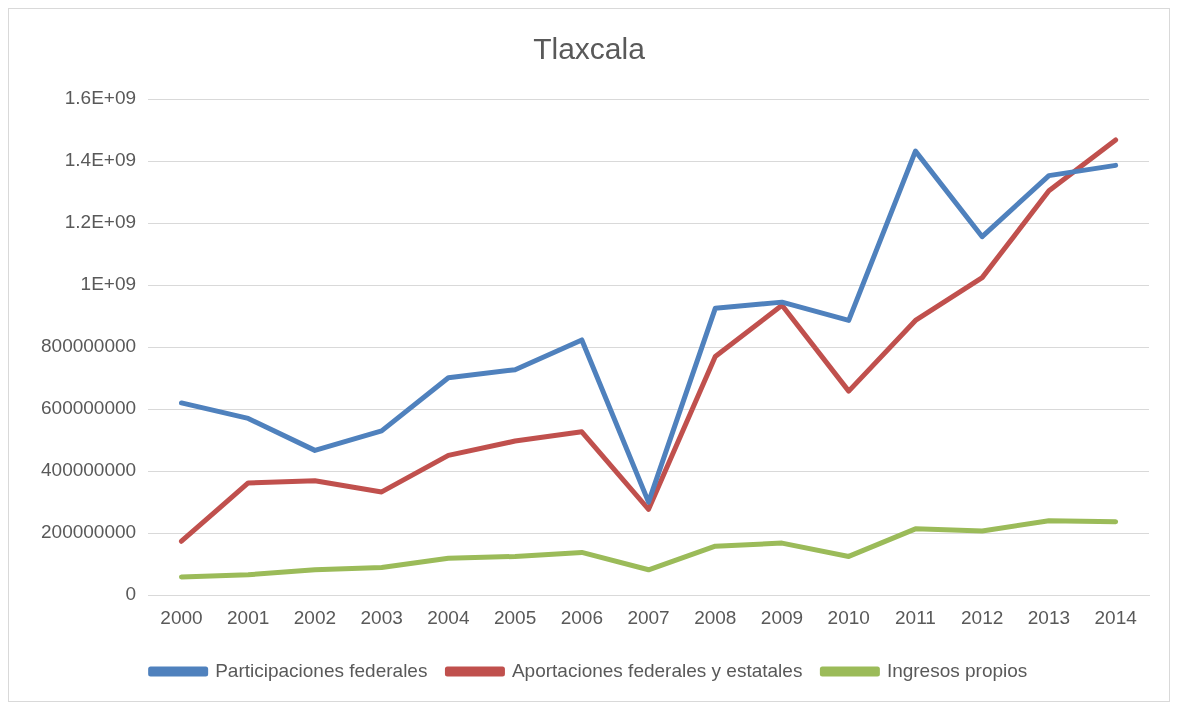 The width and height of the screenshot is (1178, 710). Describe the element at coordinates (88, 470) in the screenshot. I see `y-tick-label: 400000000` at that location.